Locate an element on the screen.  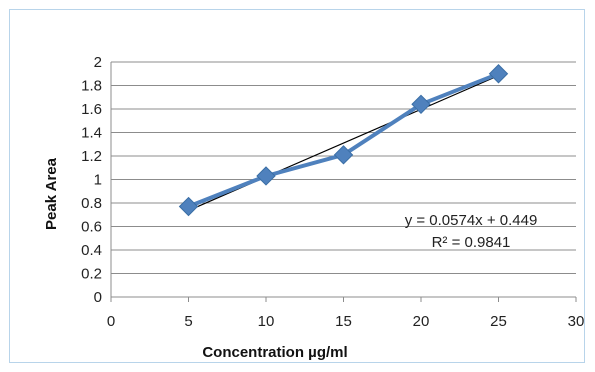
y-tick-label: 2 is located at coordinates (98, 62).